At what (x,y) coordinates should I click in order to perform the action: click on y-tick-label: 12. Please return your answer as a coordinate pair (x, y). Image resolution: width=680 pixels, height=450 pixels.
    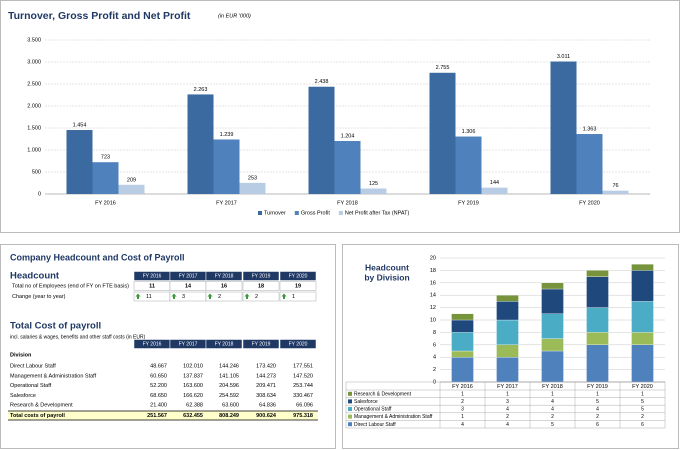
    Looking at the image, I should click on (433, 308).